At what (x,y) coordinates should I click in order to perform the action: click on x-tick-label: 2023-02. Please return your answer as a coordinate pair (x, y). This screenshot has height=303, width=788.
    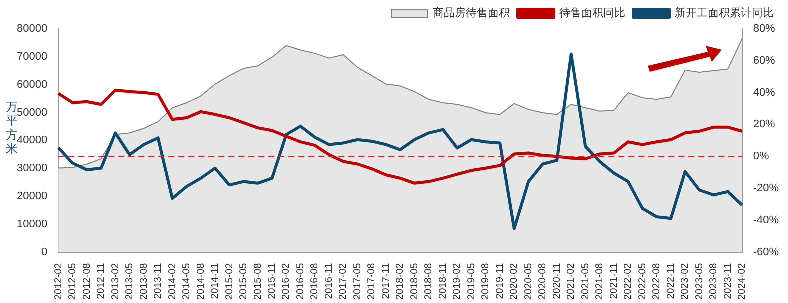
    Looking at the image, I should click on (686, 281).